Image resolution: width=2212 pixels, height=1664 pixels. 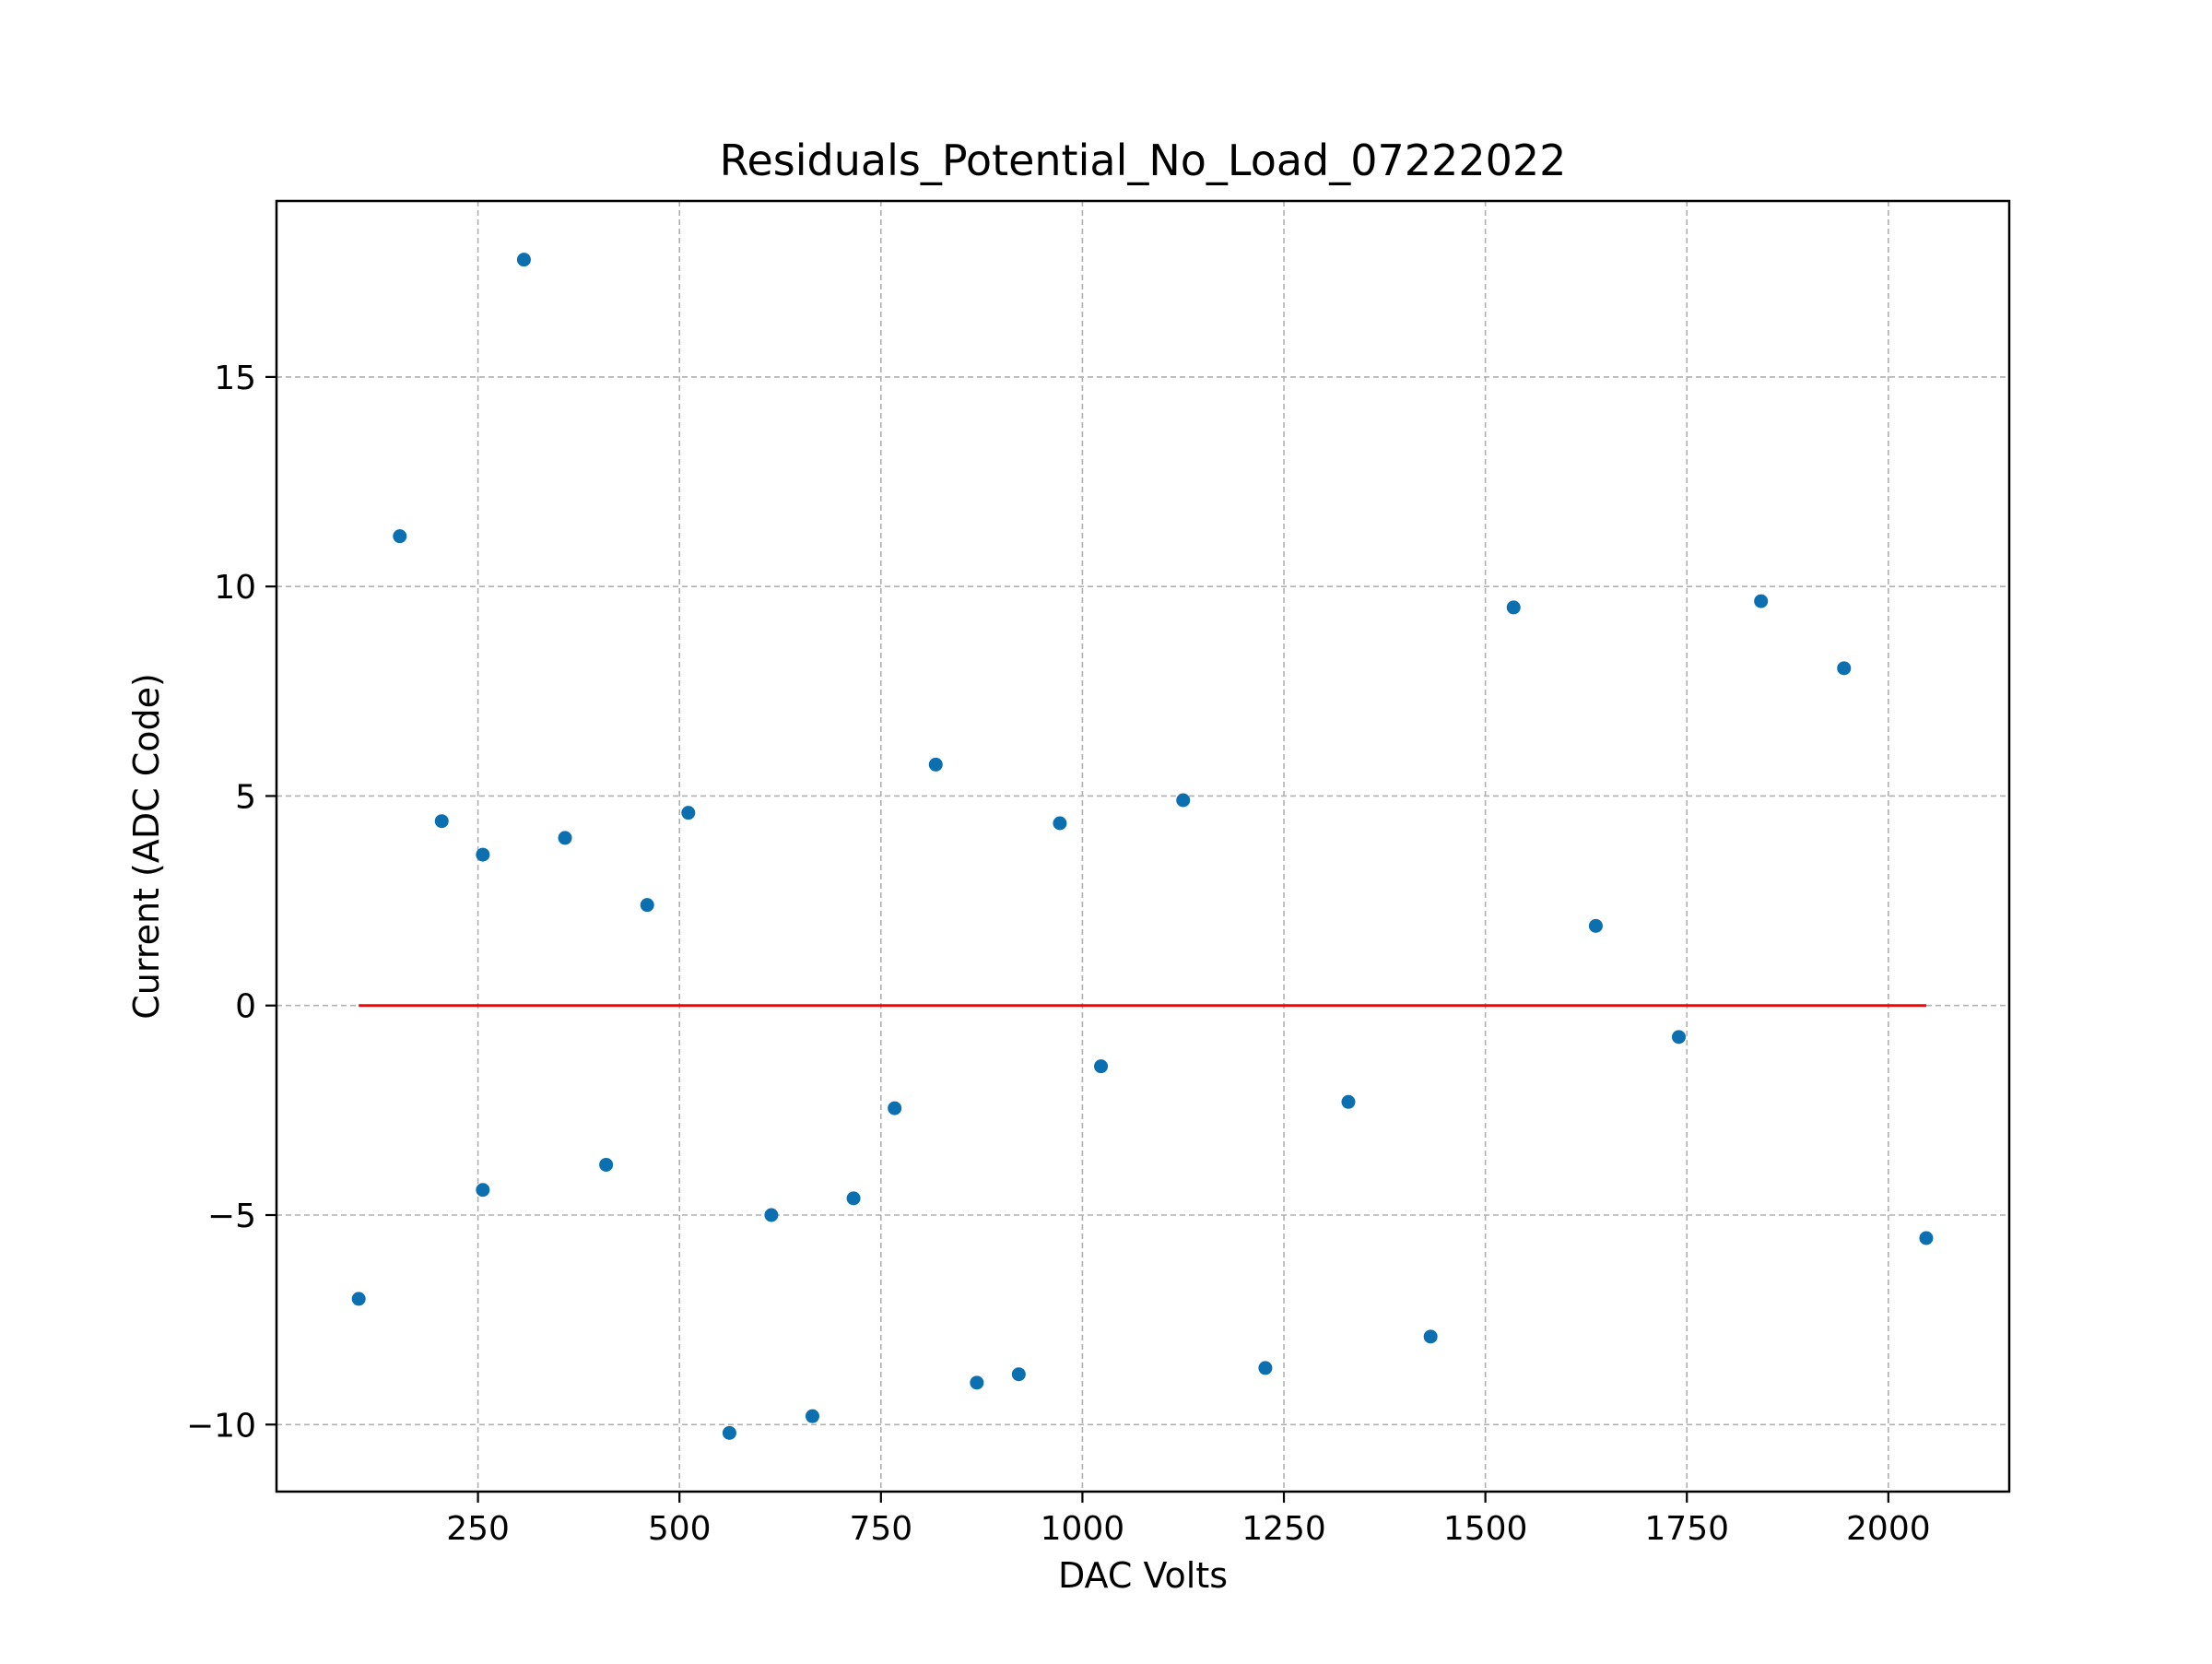 What do you see at coordinates (146, 846) in the screenshot?
I see `y-axis-label: Current (ADC Code)` at bounding box center [146, 846].